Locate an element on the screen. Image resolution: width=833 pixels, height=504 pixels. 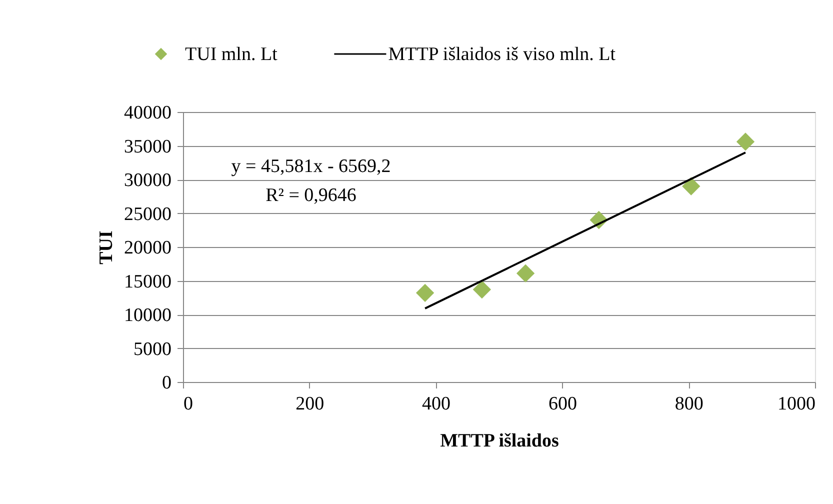
x-tick-label: 200 is located at coordinates (310, 404).